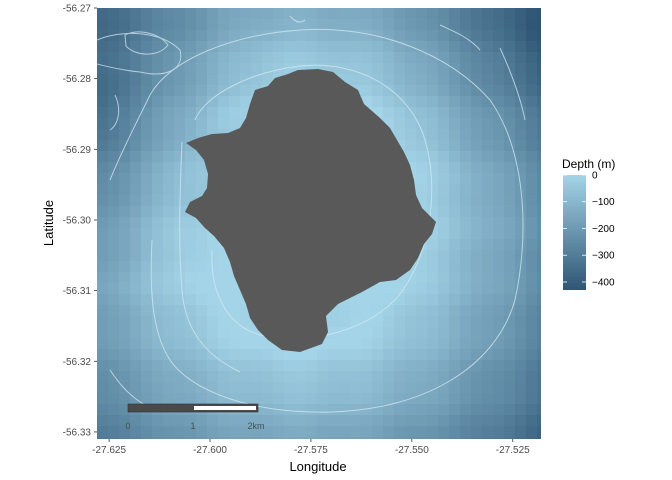 The width and height of the screenshot is (672, 480). What do you see at coordinates (588, 164) in the screenshot?
I see `legend-title: Depth (m)` at bounding box center [588, 164].